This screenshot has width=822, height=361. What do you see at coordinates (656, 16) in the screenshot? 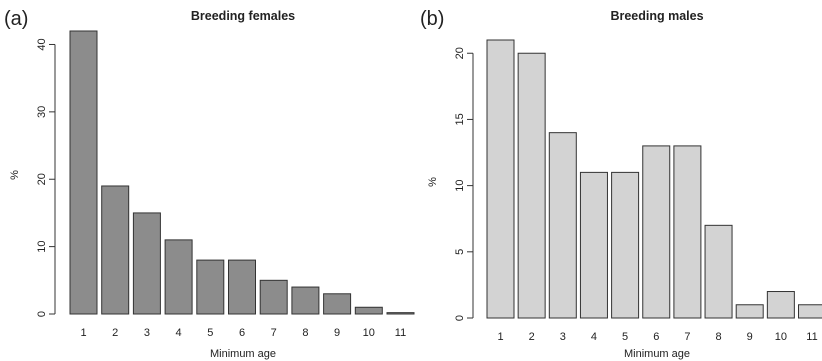
I see `chart-title: Breeding males` at bounding box center [656, 16].